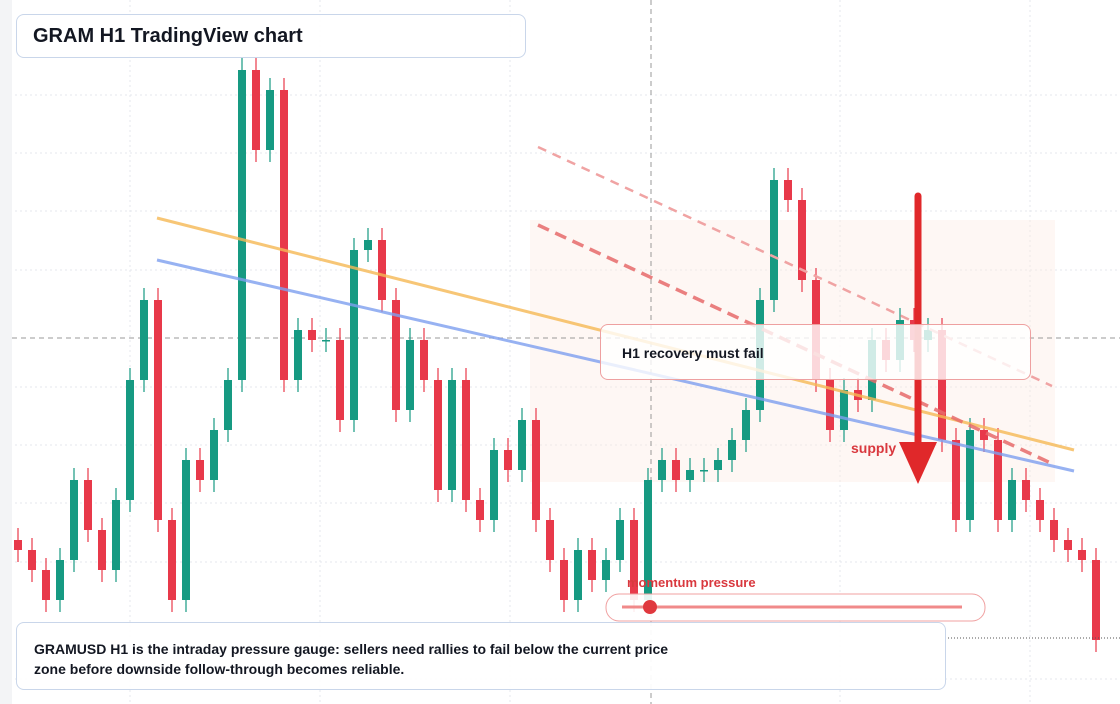 This screenshot has height=704, width=1120. Describe the element at coordinates (691, 582) in the screenshot. I see `gauge-label: momentum pressure` at that location.